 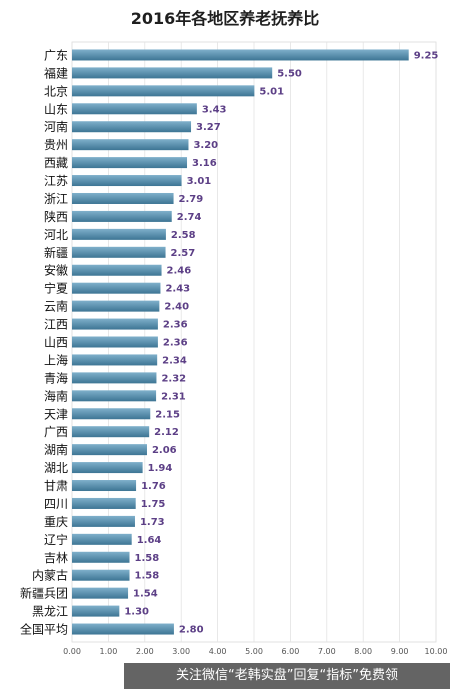 What do you see at coordinates (152, 522) in the screenshot?
I see `value-label: 1.73` at bounding box center [152, 522].